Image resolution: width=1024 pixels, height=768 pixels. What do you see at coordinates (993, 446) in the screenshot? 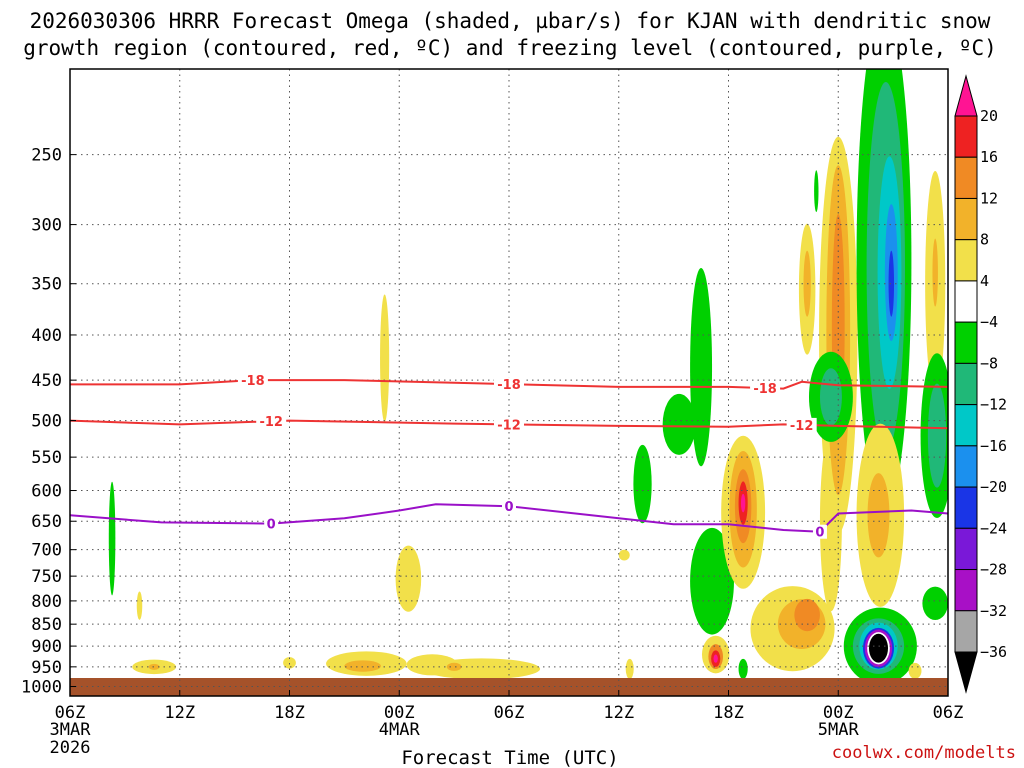
I see `colorbar-label: −16` at bounding box center [993, 446].